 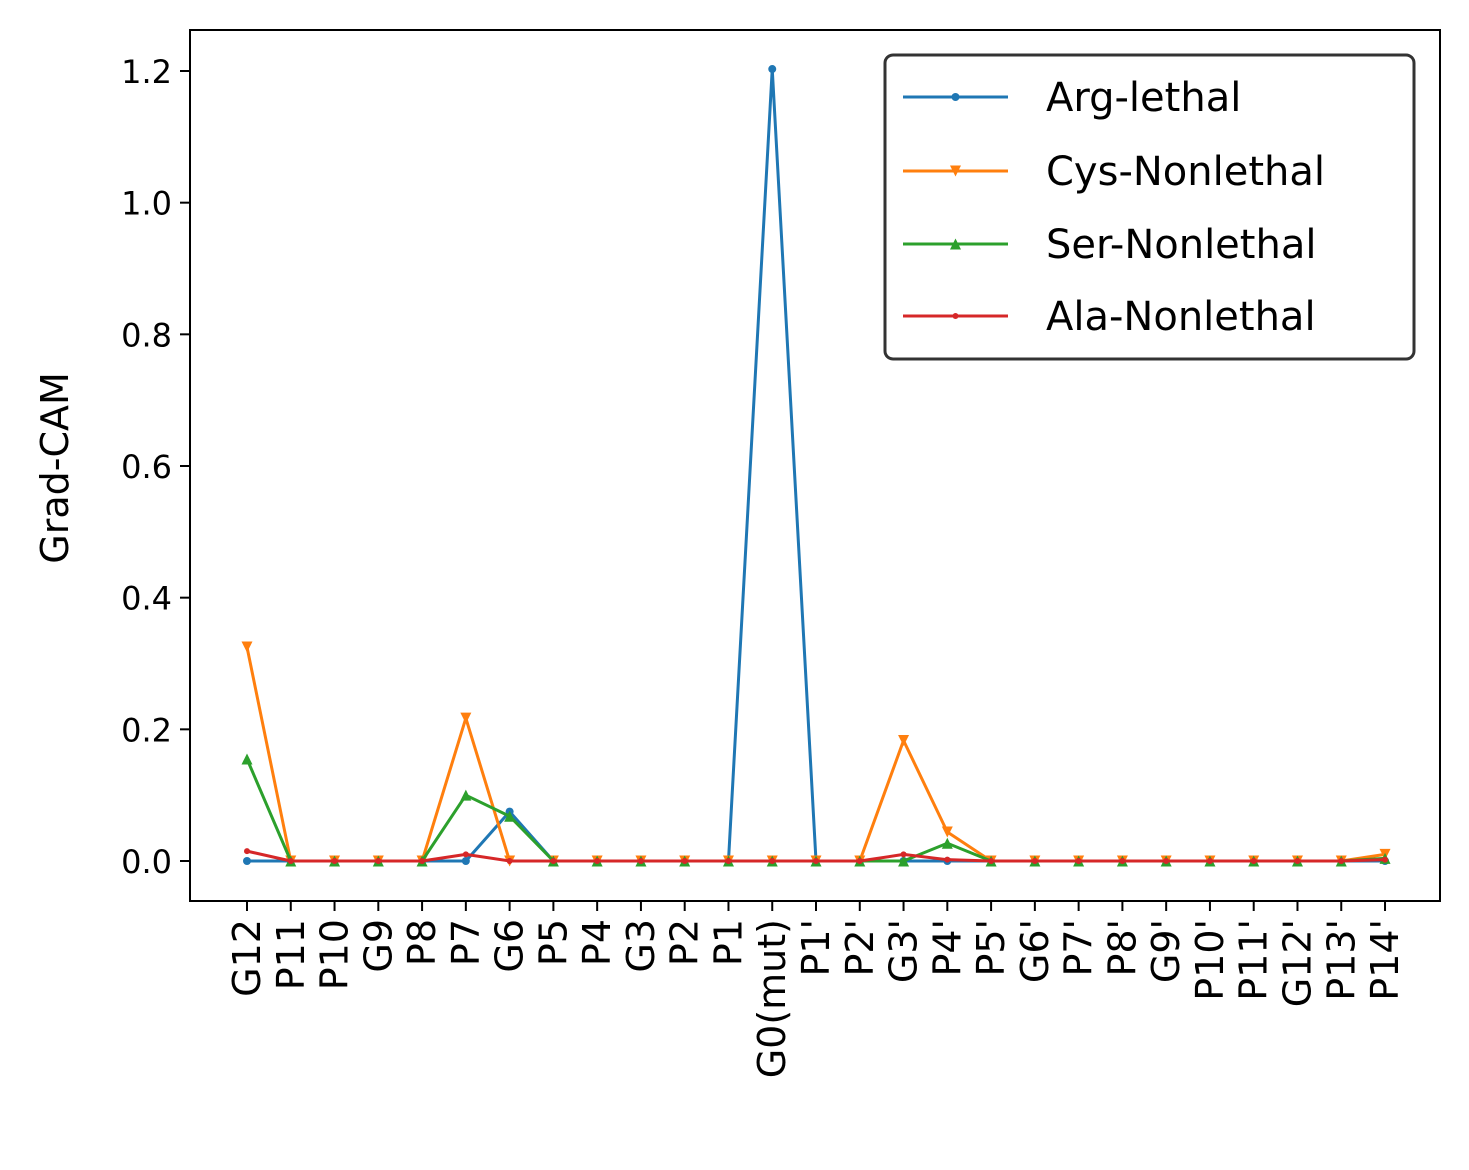 I want to click on legend-item: Ser-Nonlethal, so click(x=1109, y=245).